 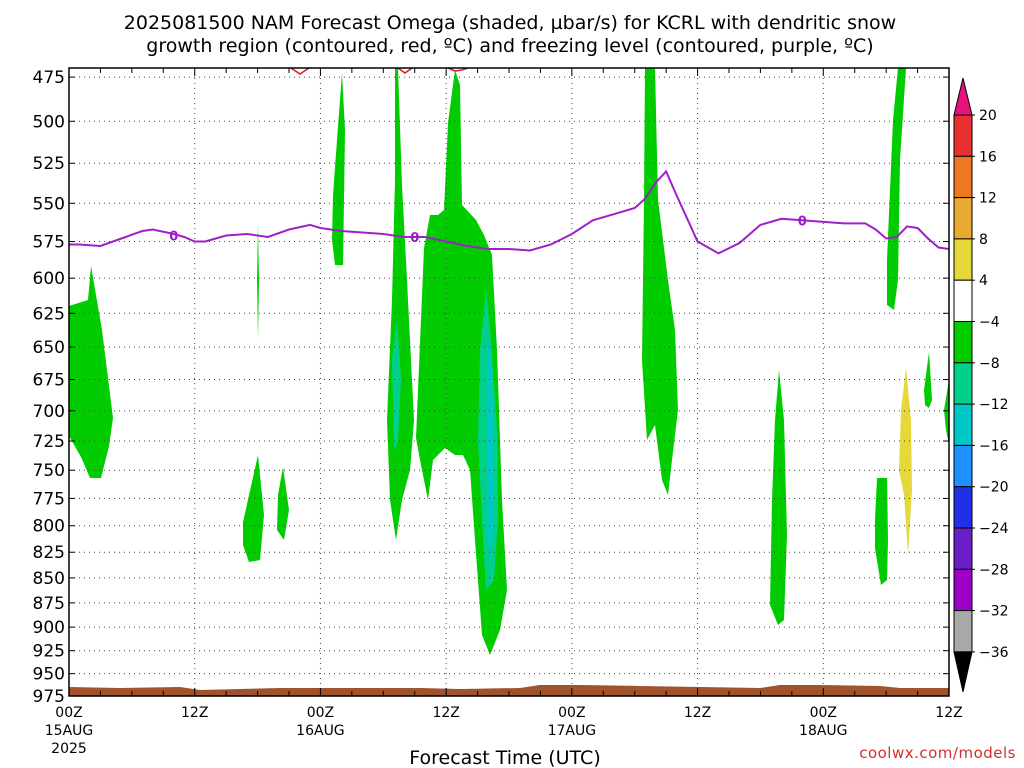 What do you see at coordinates (981, 385) in the screenshot?
I see `colorbar-legend: 20 16 12 8 4 −4 −8 −12 −16 −20 −24 −28 −32 −36` at bounding box center [981, 385].